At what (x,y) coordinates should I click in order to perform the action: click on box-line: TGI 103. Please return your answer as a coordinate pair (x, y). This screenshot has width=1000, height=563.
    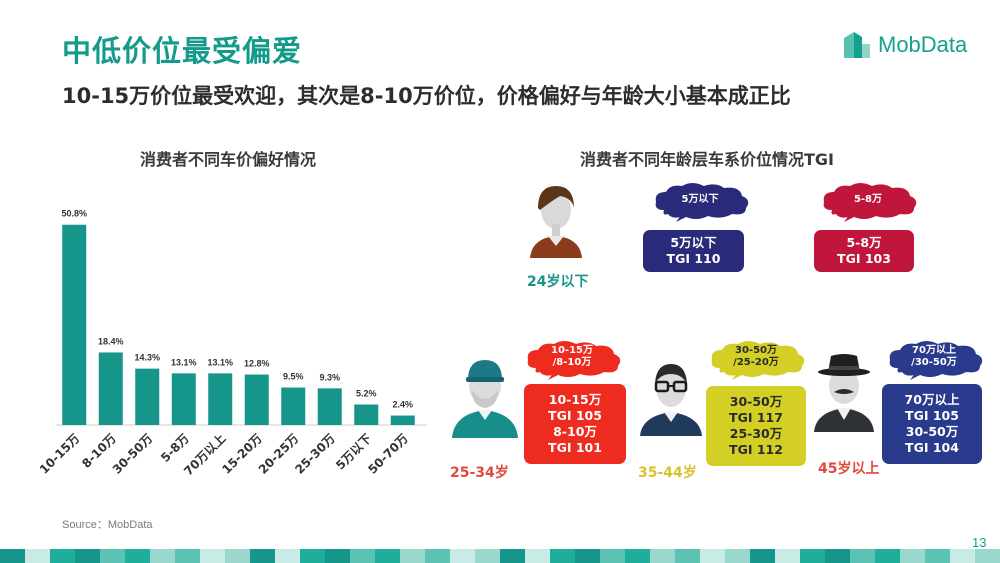
    Looking at the image, I should click on (864, 258).